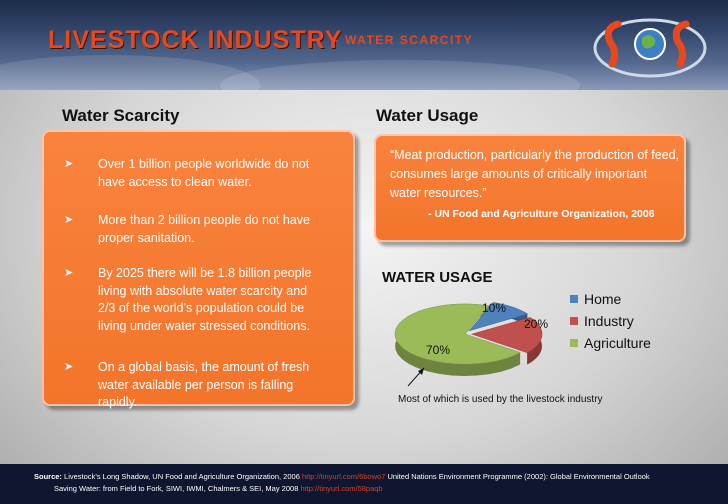 This screenshot has height=504, width=728. I want to click on pie-slice-side-agriculture, so click(458, 340).